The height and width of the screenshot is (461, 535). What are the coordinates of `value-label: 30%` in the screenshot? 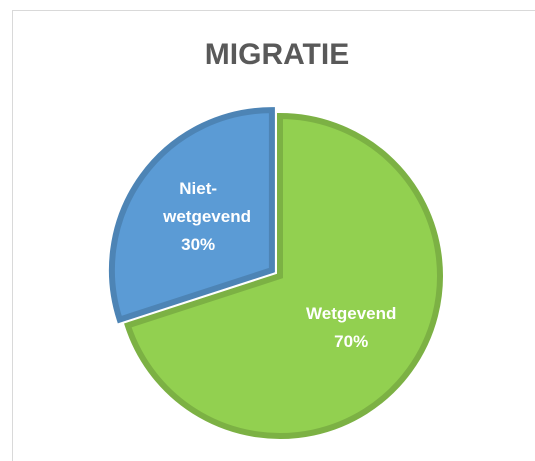 It's located at (198, 244).